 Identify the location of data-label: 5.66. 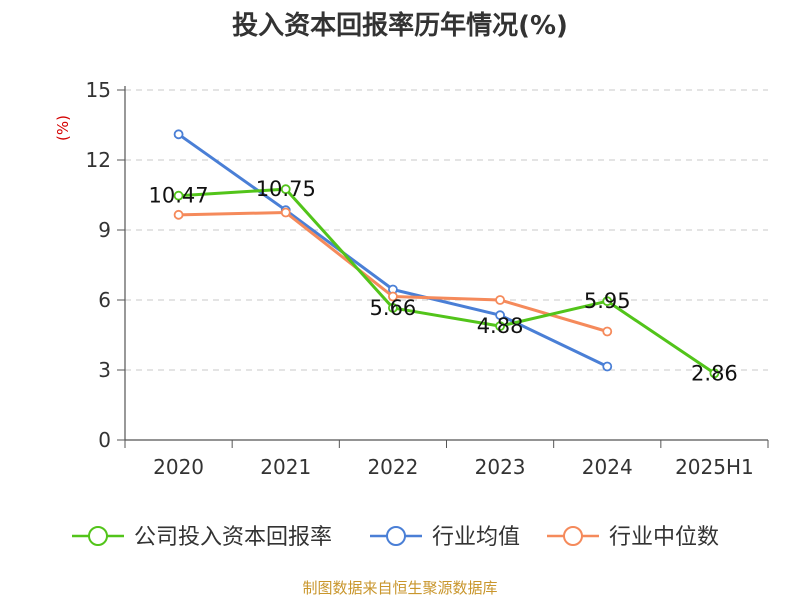
(393, 308).